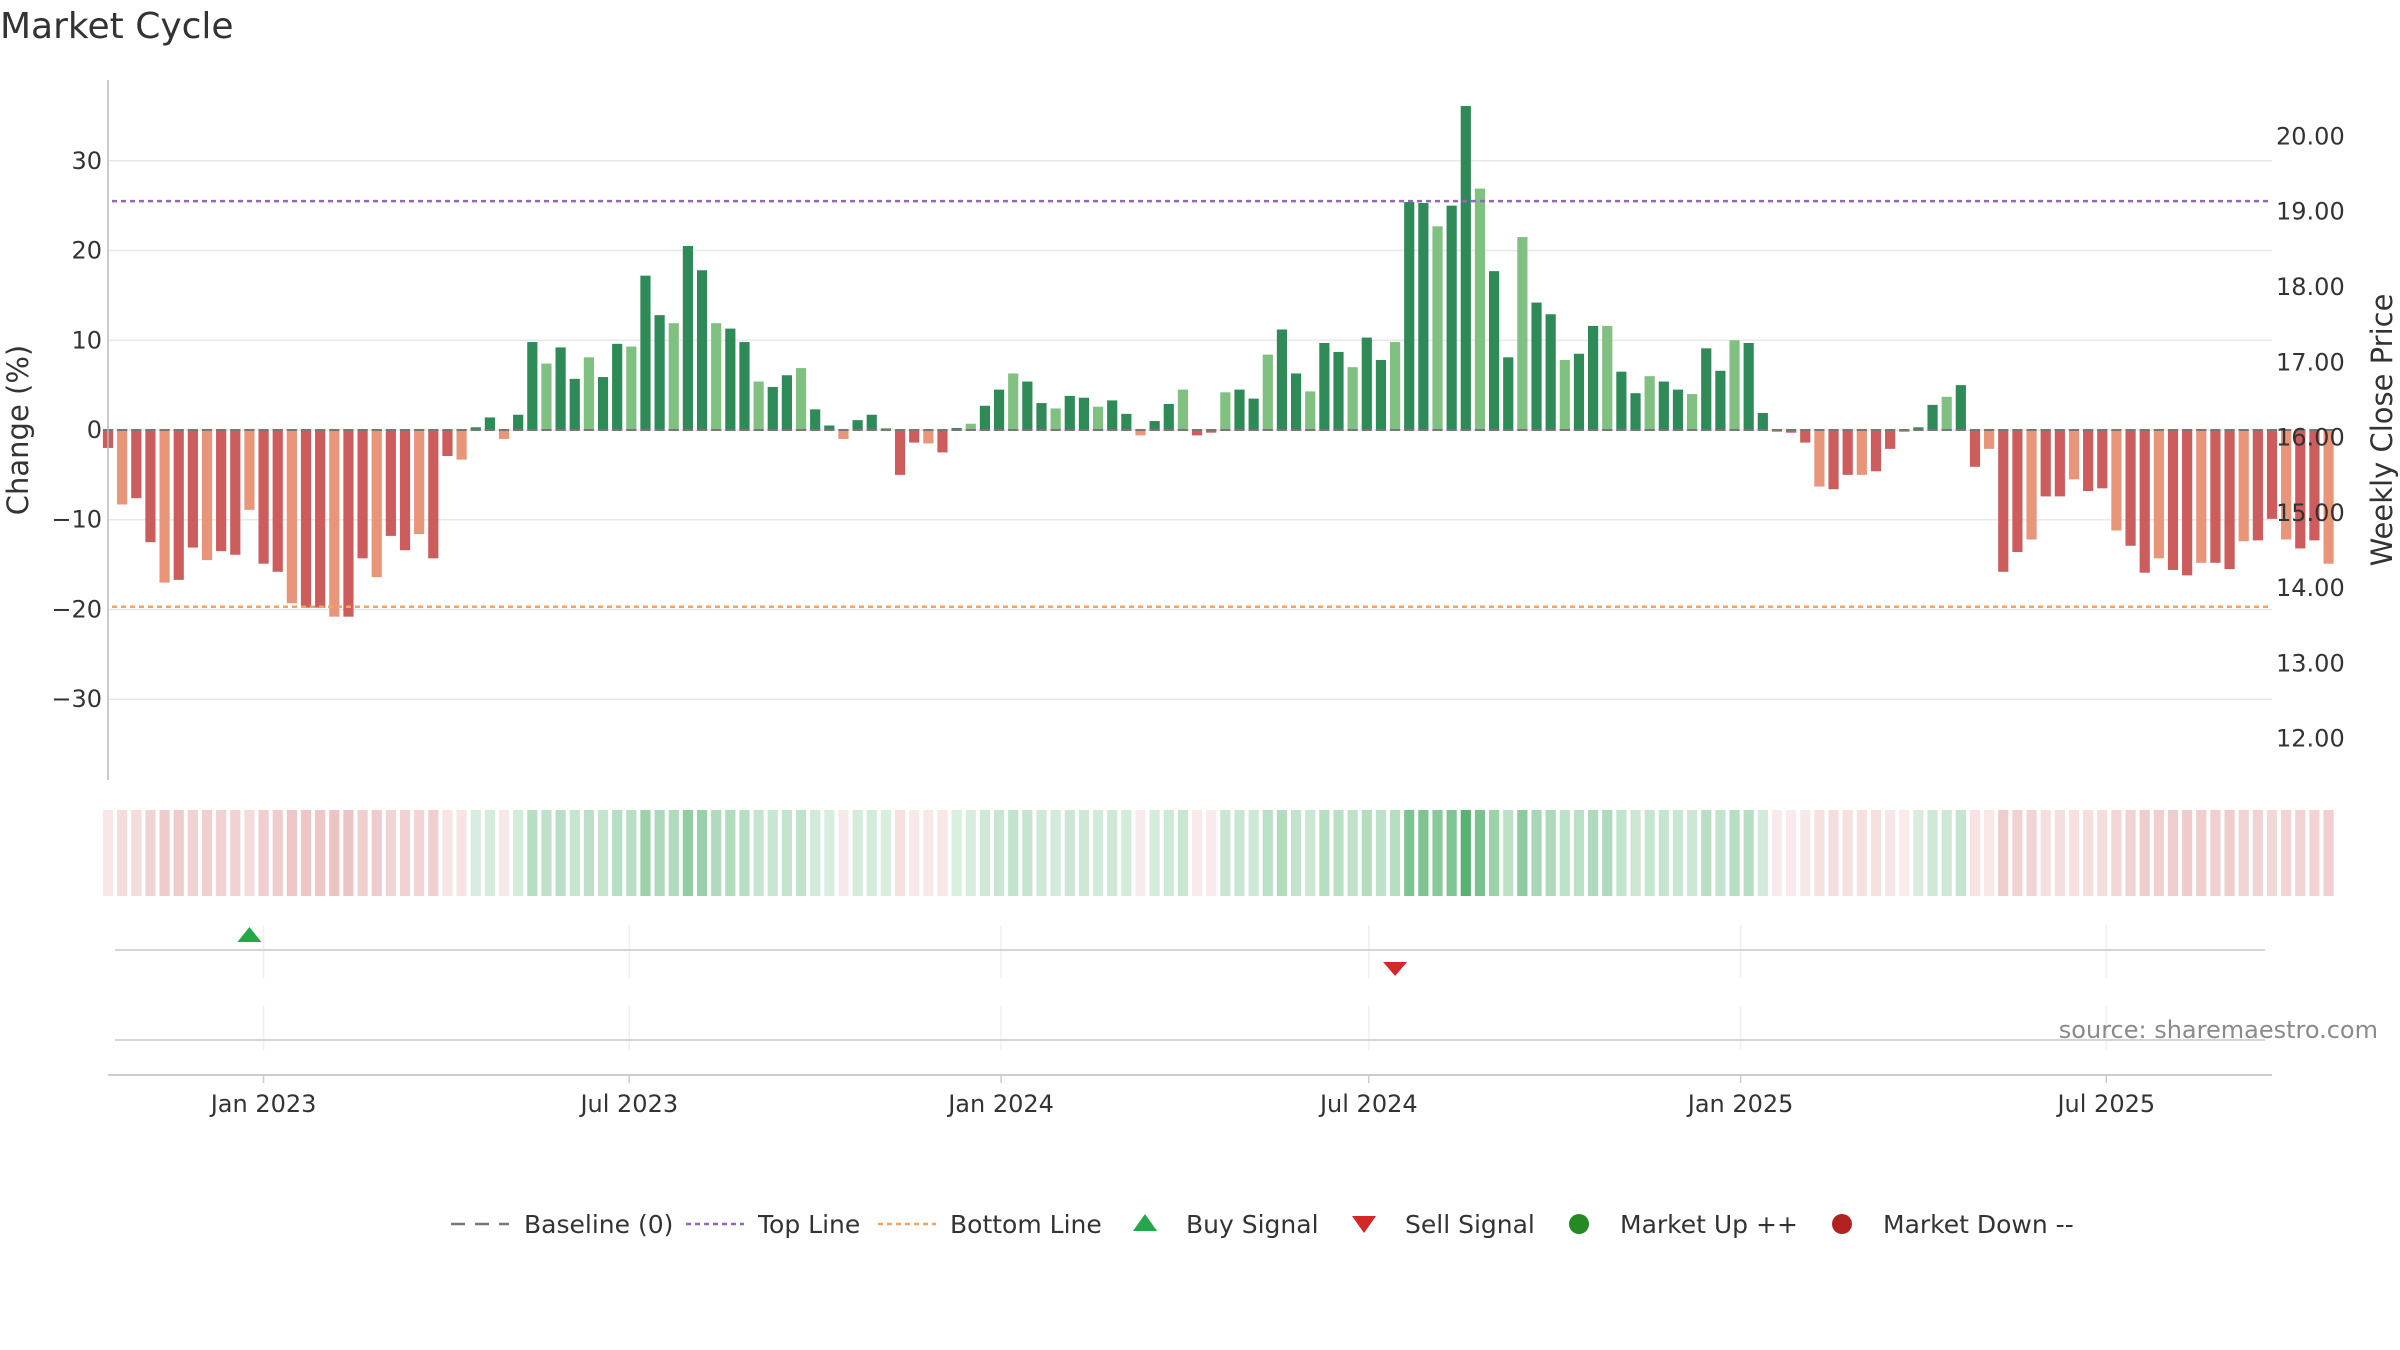 The width and height of the screenshot is (2400, 1350). I want to click on x-tick-label: Jan 2025, so click(1740, 1104).